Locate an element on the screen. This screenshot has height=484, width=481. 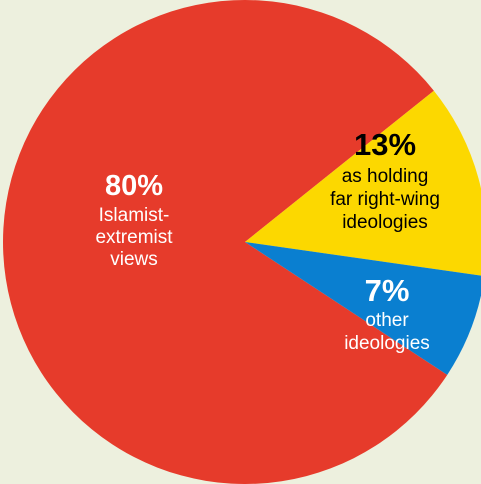
slice-description-line: Islamist- is located at coordinates (134, 215).